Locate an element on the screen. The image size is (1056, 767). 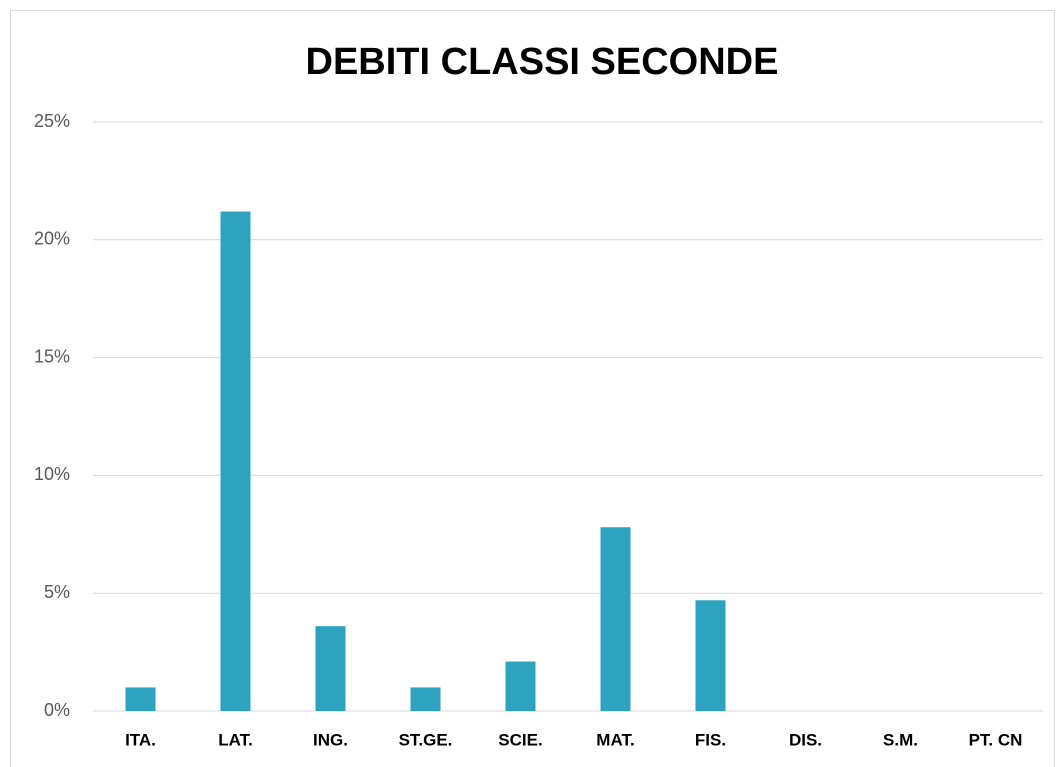
x-tick-label: ST.GE. is located at coordinates (426, 739).